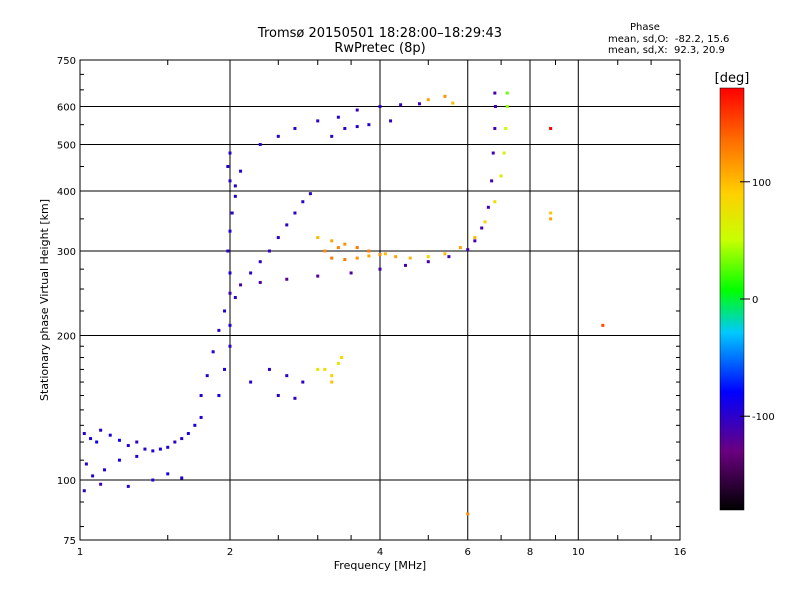 This screenshot has height=600, width=800. What do you see at coordinates (757, 300) in the screenshot?
I see `colorbar-ticks: 100 0 -100` at bounding box center [757, 300].